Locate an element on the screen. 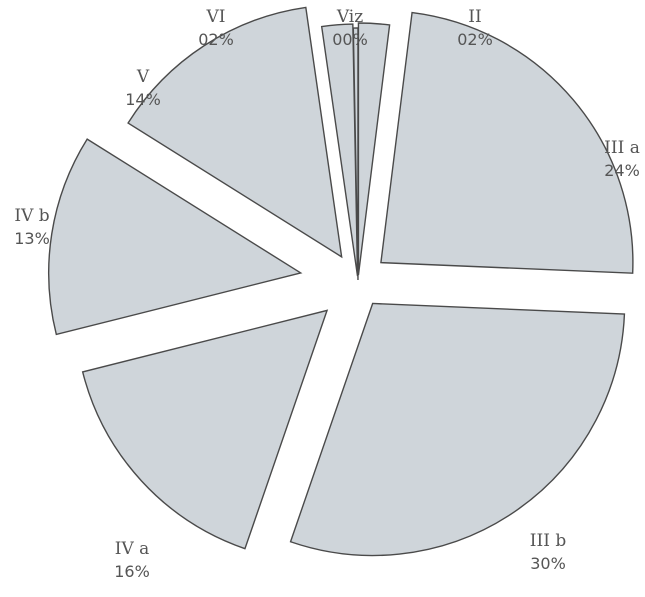  slice-label-iv-a: IV a is located at coordinates (132, 549).